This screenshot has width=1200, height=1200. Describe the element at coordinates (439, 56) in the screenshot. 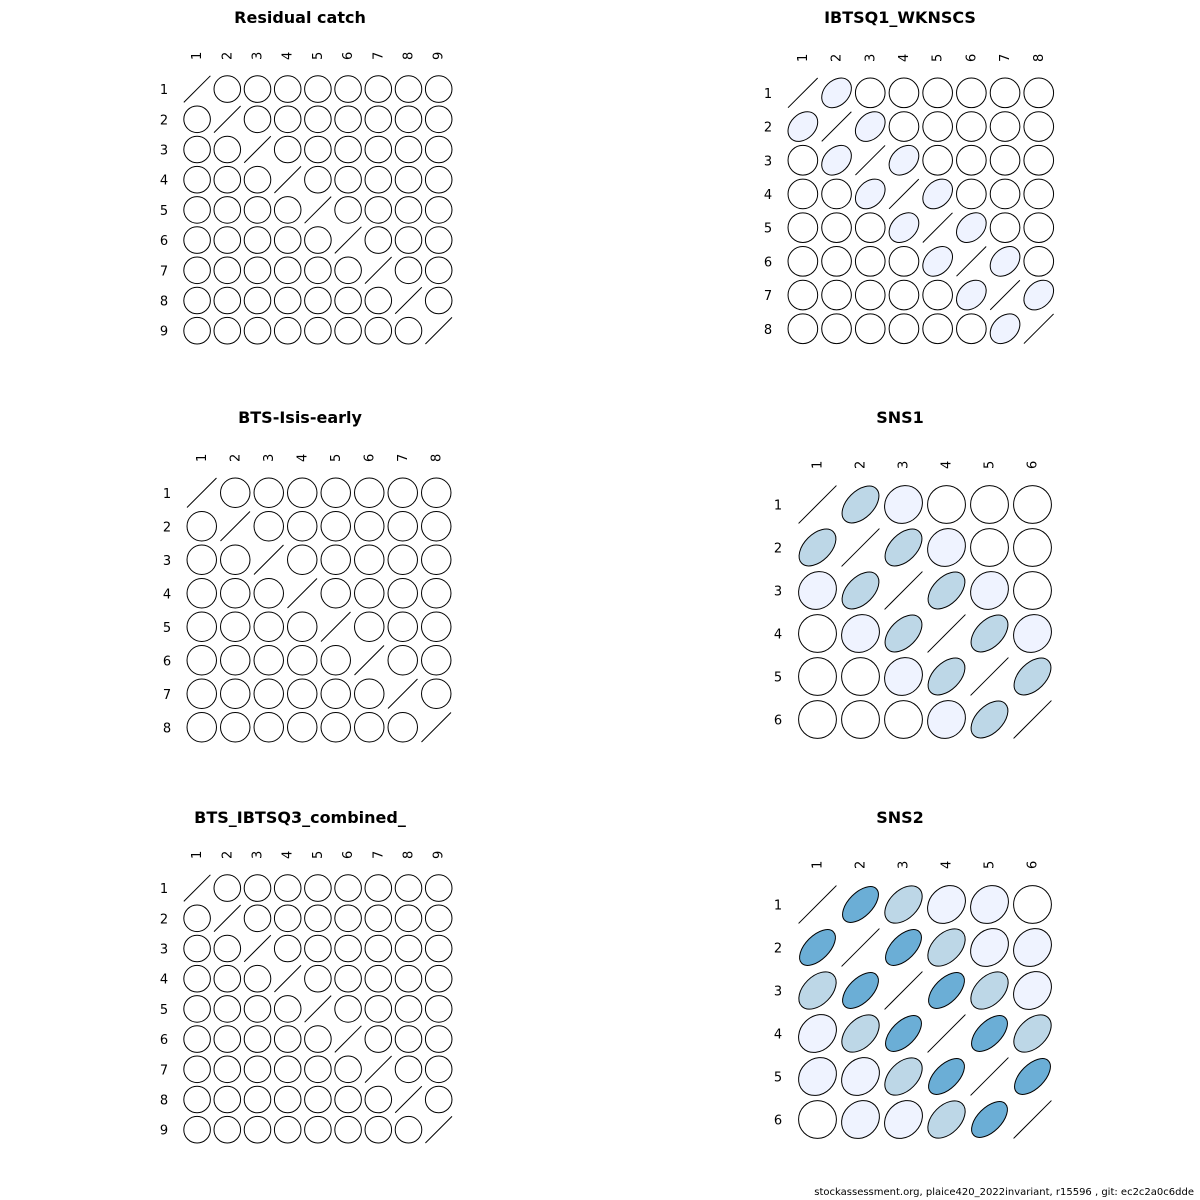

I see `column-label: 9` at that location.